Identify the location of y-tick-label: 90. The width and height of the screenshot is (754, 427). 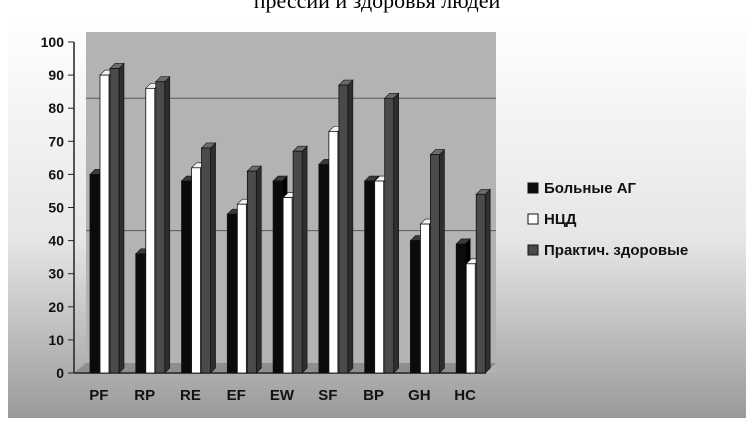
(56, 75).